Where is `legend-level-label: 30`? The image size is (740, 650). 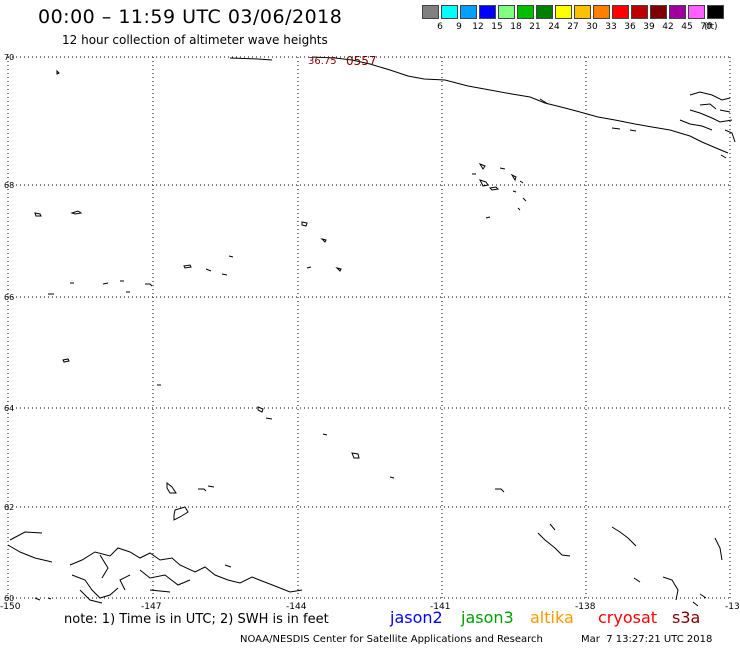
legend-level-label: 30 is located at coordinates (592, 27).